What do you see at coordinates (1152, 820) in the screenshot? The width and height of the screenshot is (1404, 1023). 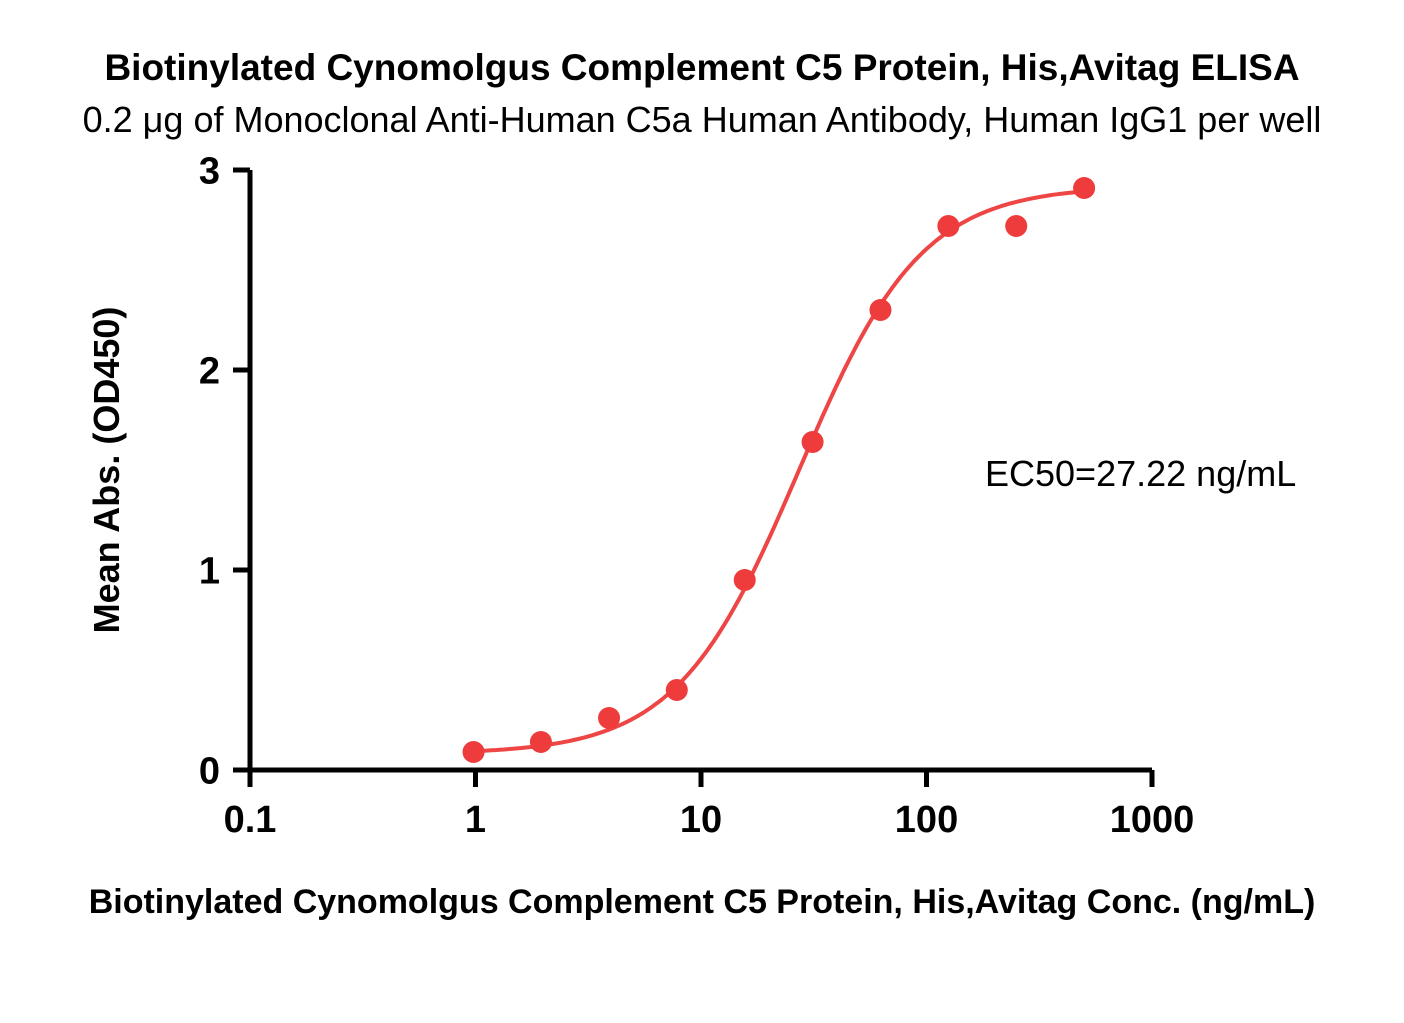 I see `x-tick-label: 1000` at bounding box center [1152, 820].